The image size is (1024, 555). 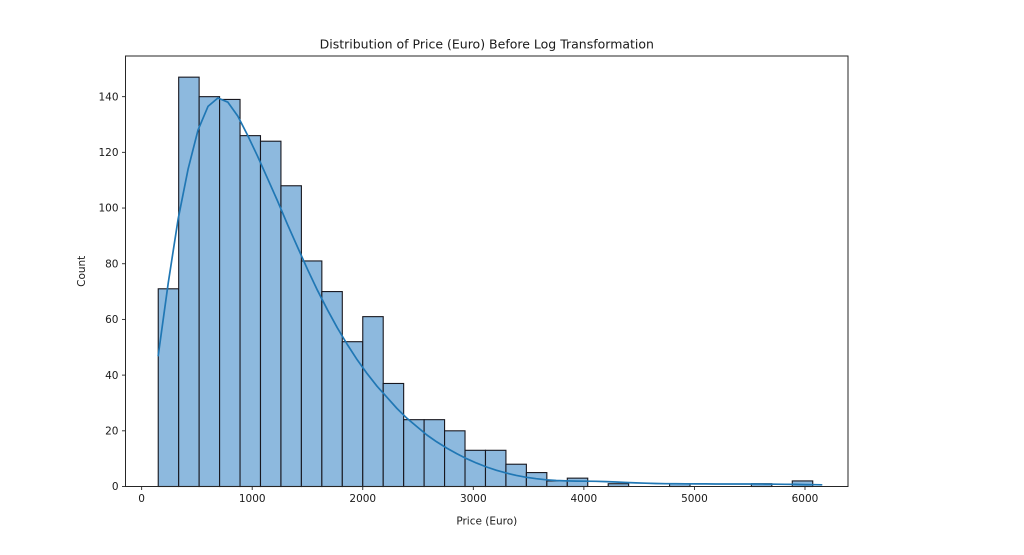 What do you see at coordinates (115, 487) in the screenshot?
I see `y-tick-label: 0` at bounding box center [115, 487].